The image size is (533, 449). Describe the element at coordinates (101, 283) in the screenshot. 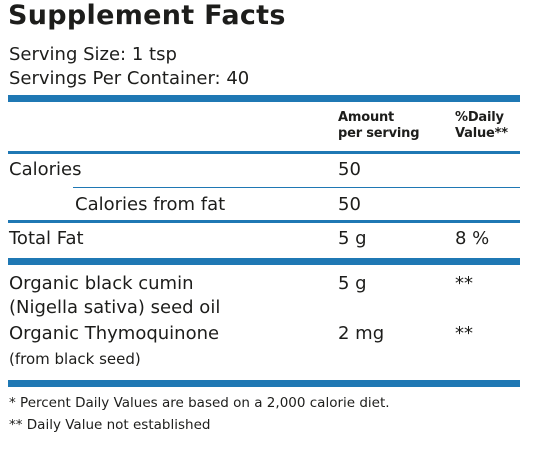

I see `cumin-label-line1: Organic black cumin` at that location.